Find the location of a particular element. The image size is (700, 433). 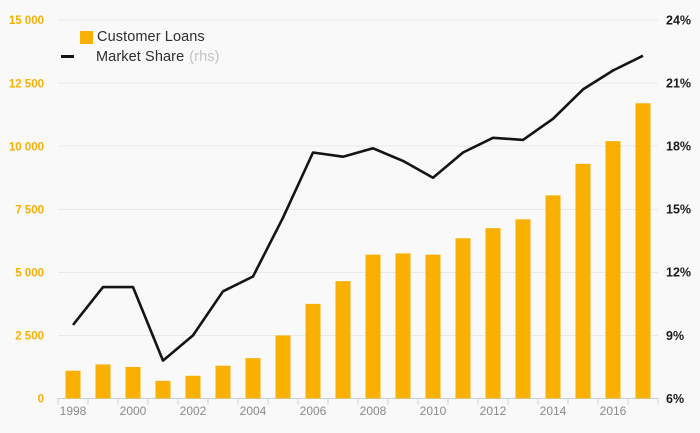

right-axis-label: 9% is located at coordinates (675, 336).